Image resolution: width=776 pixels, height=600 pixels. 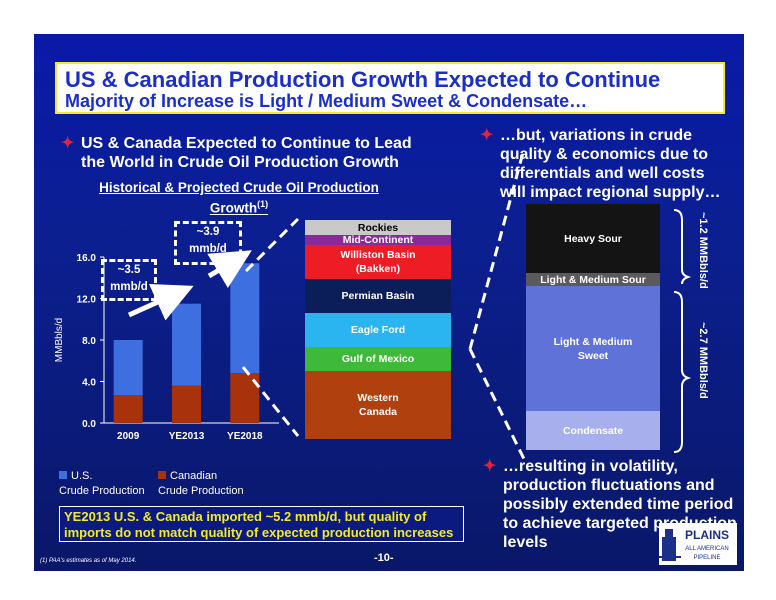 What do you see at coordinates (162, 475) in the screenshot?
I see `legend-canadian-swatch` at bounding box center [162, 475].